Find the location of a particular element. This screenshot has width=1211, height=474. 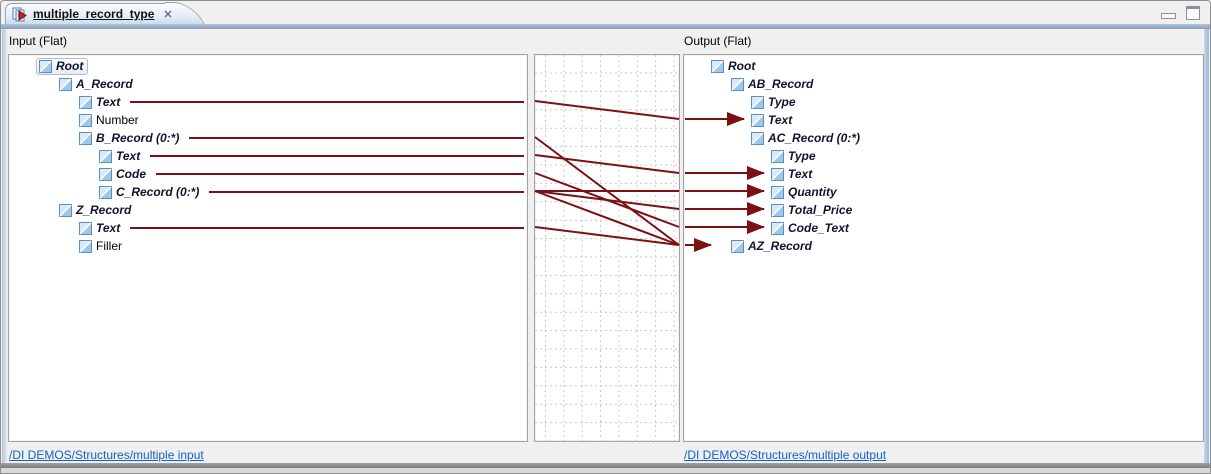

tree-node-az_record: AZ_Record is located at coordinates (943, 246).